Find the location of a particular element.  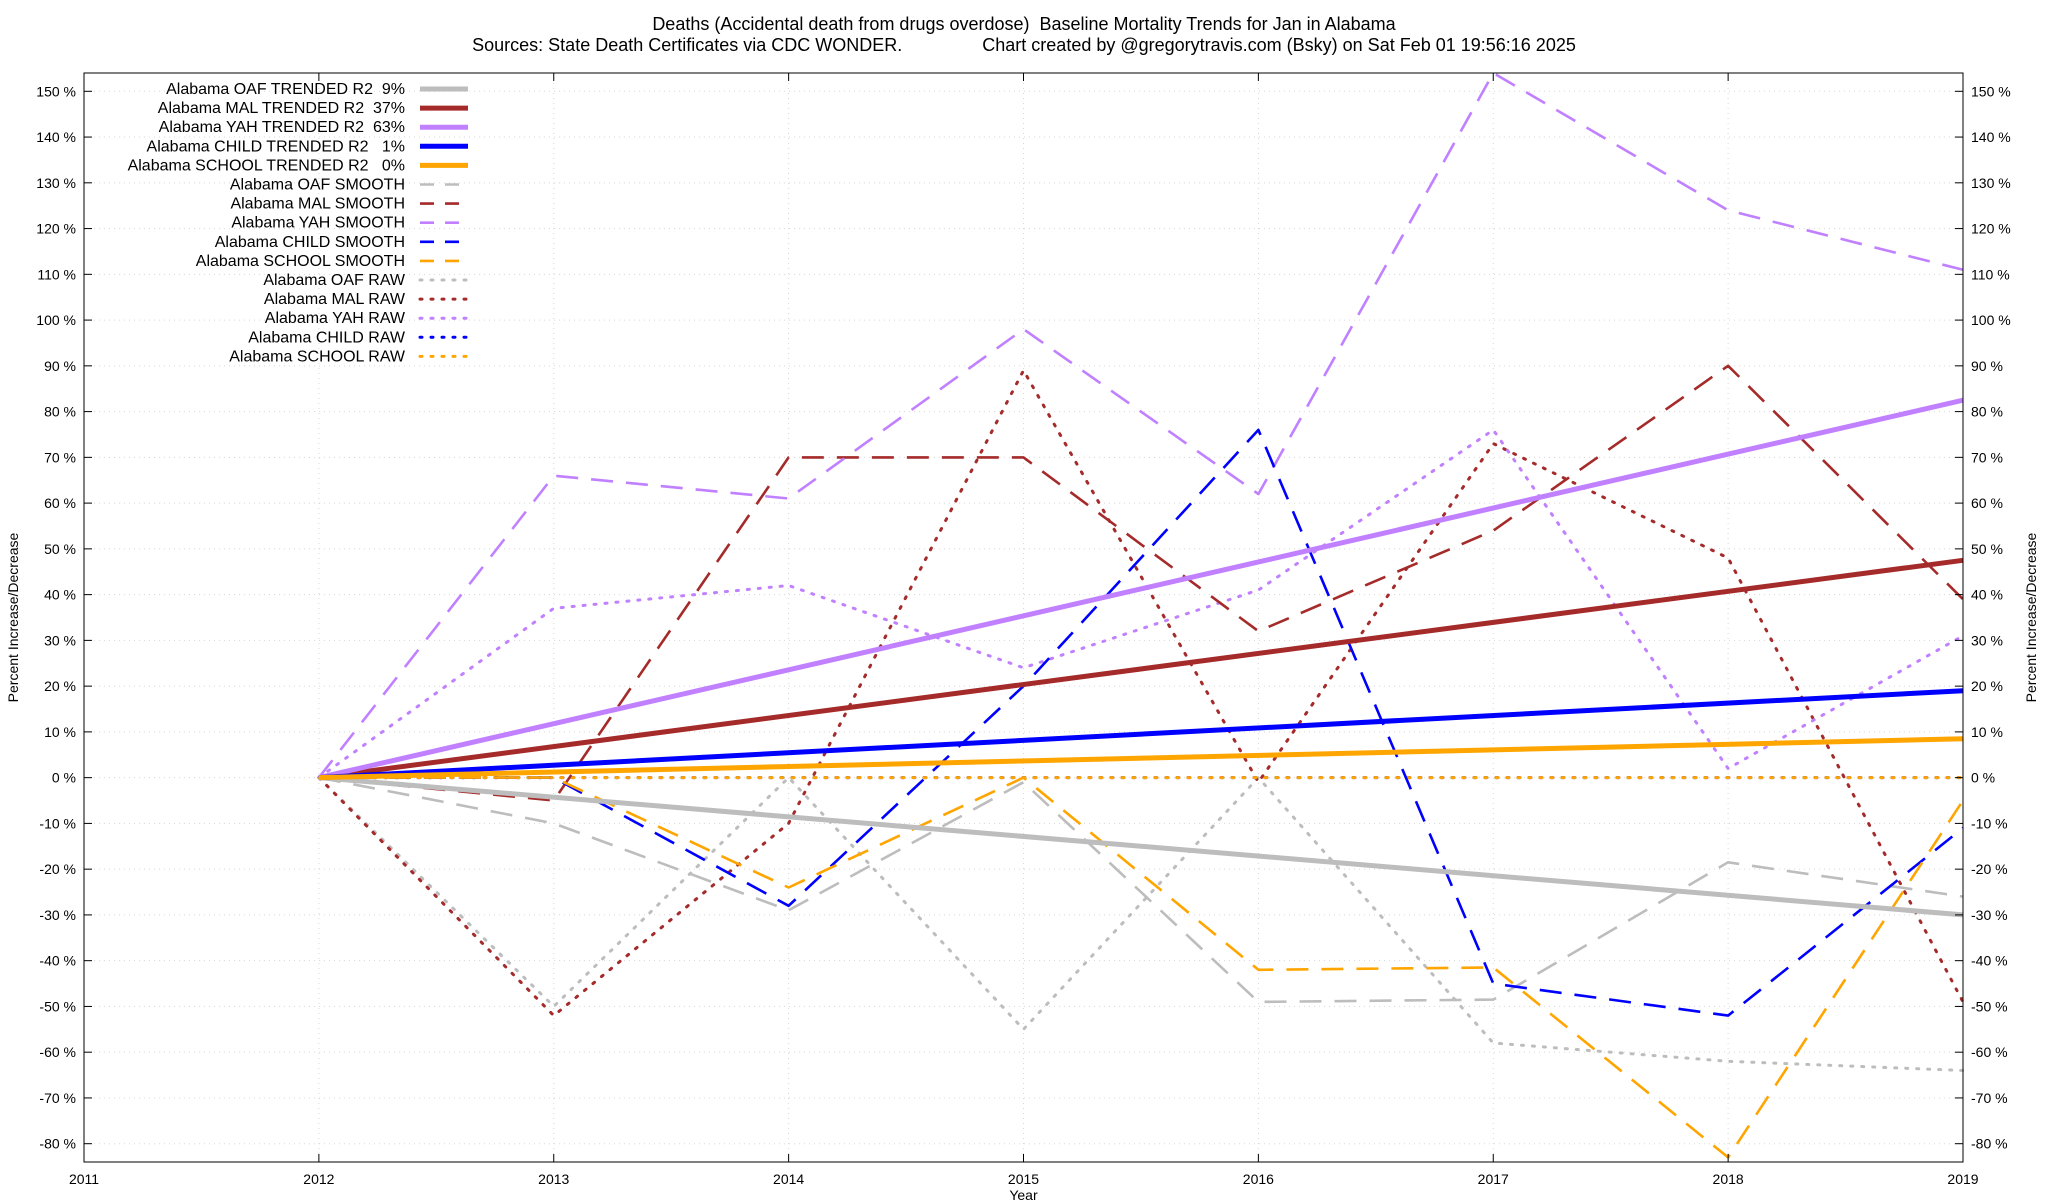

y-axis-label-right: Percent Increase/Decrease is located at coordinates (2031, 617).